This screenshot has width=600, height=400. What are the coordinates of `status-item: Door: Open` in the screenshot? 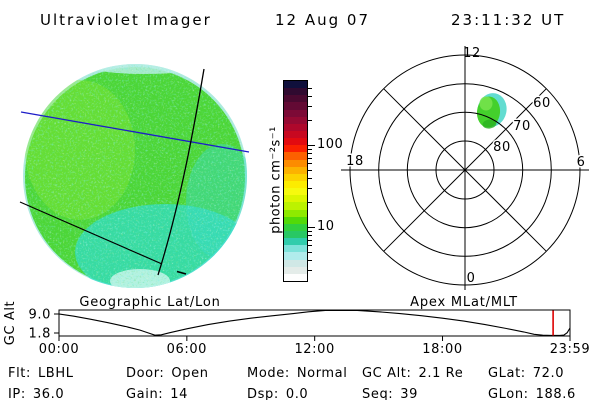 It's located at (167, 373).